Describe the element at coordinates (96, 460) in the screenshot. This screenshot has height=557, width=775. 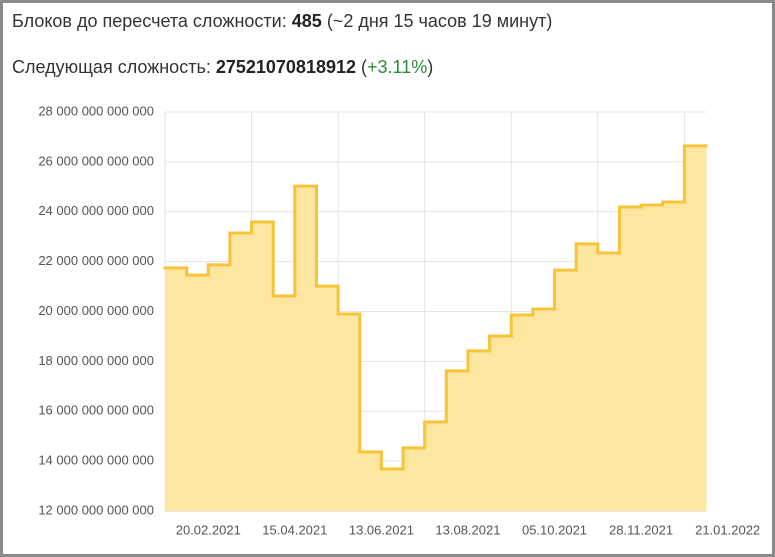
I see `y-tick-label: 14 000 000 000 000` at that location.